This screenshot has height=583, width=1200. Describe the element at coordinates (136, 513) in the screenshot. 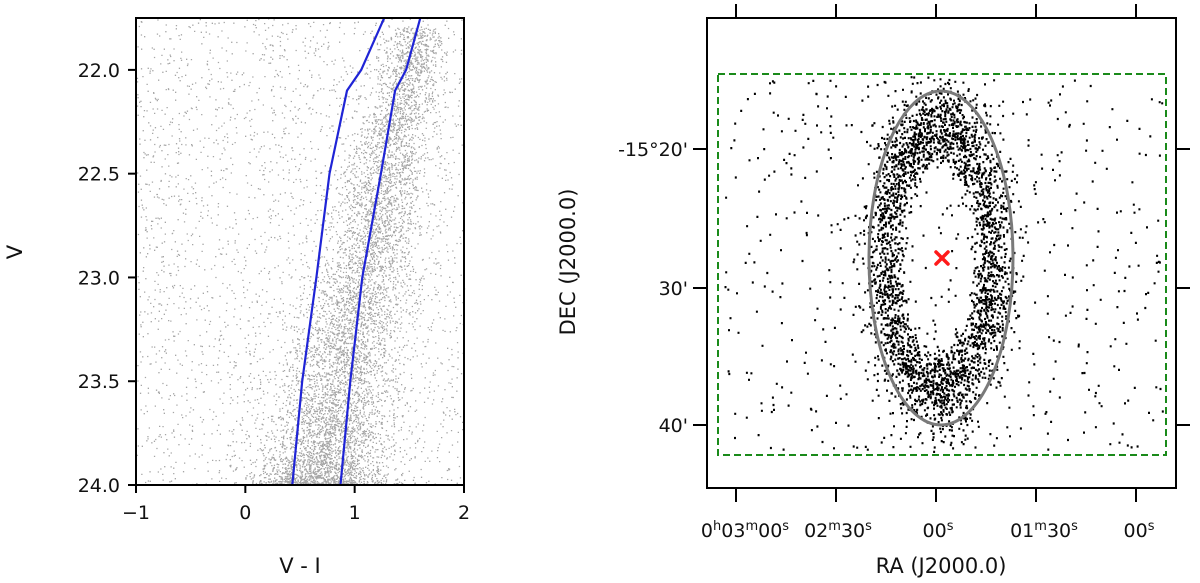

I see `x-tick-label: −1` at that location.